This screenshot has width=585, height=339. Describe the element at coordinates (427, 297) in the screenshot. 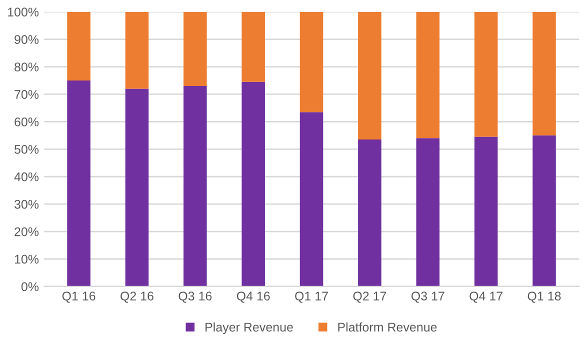

I see `x-tick-label: Q3 17` at that location.